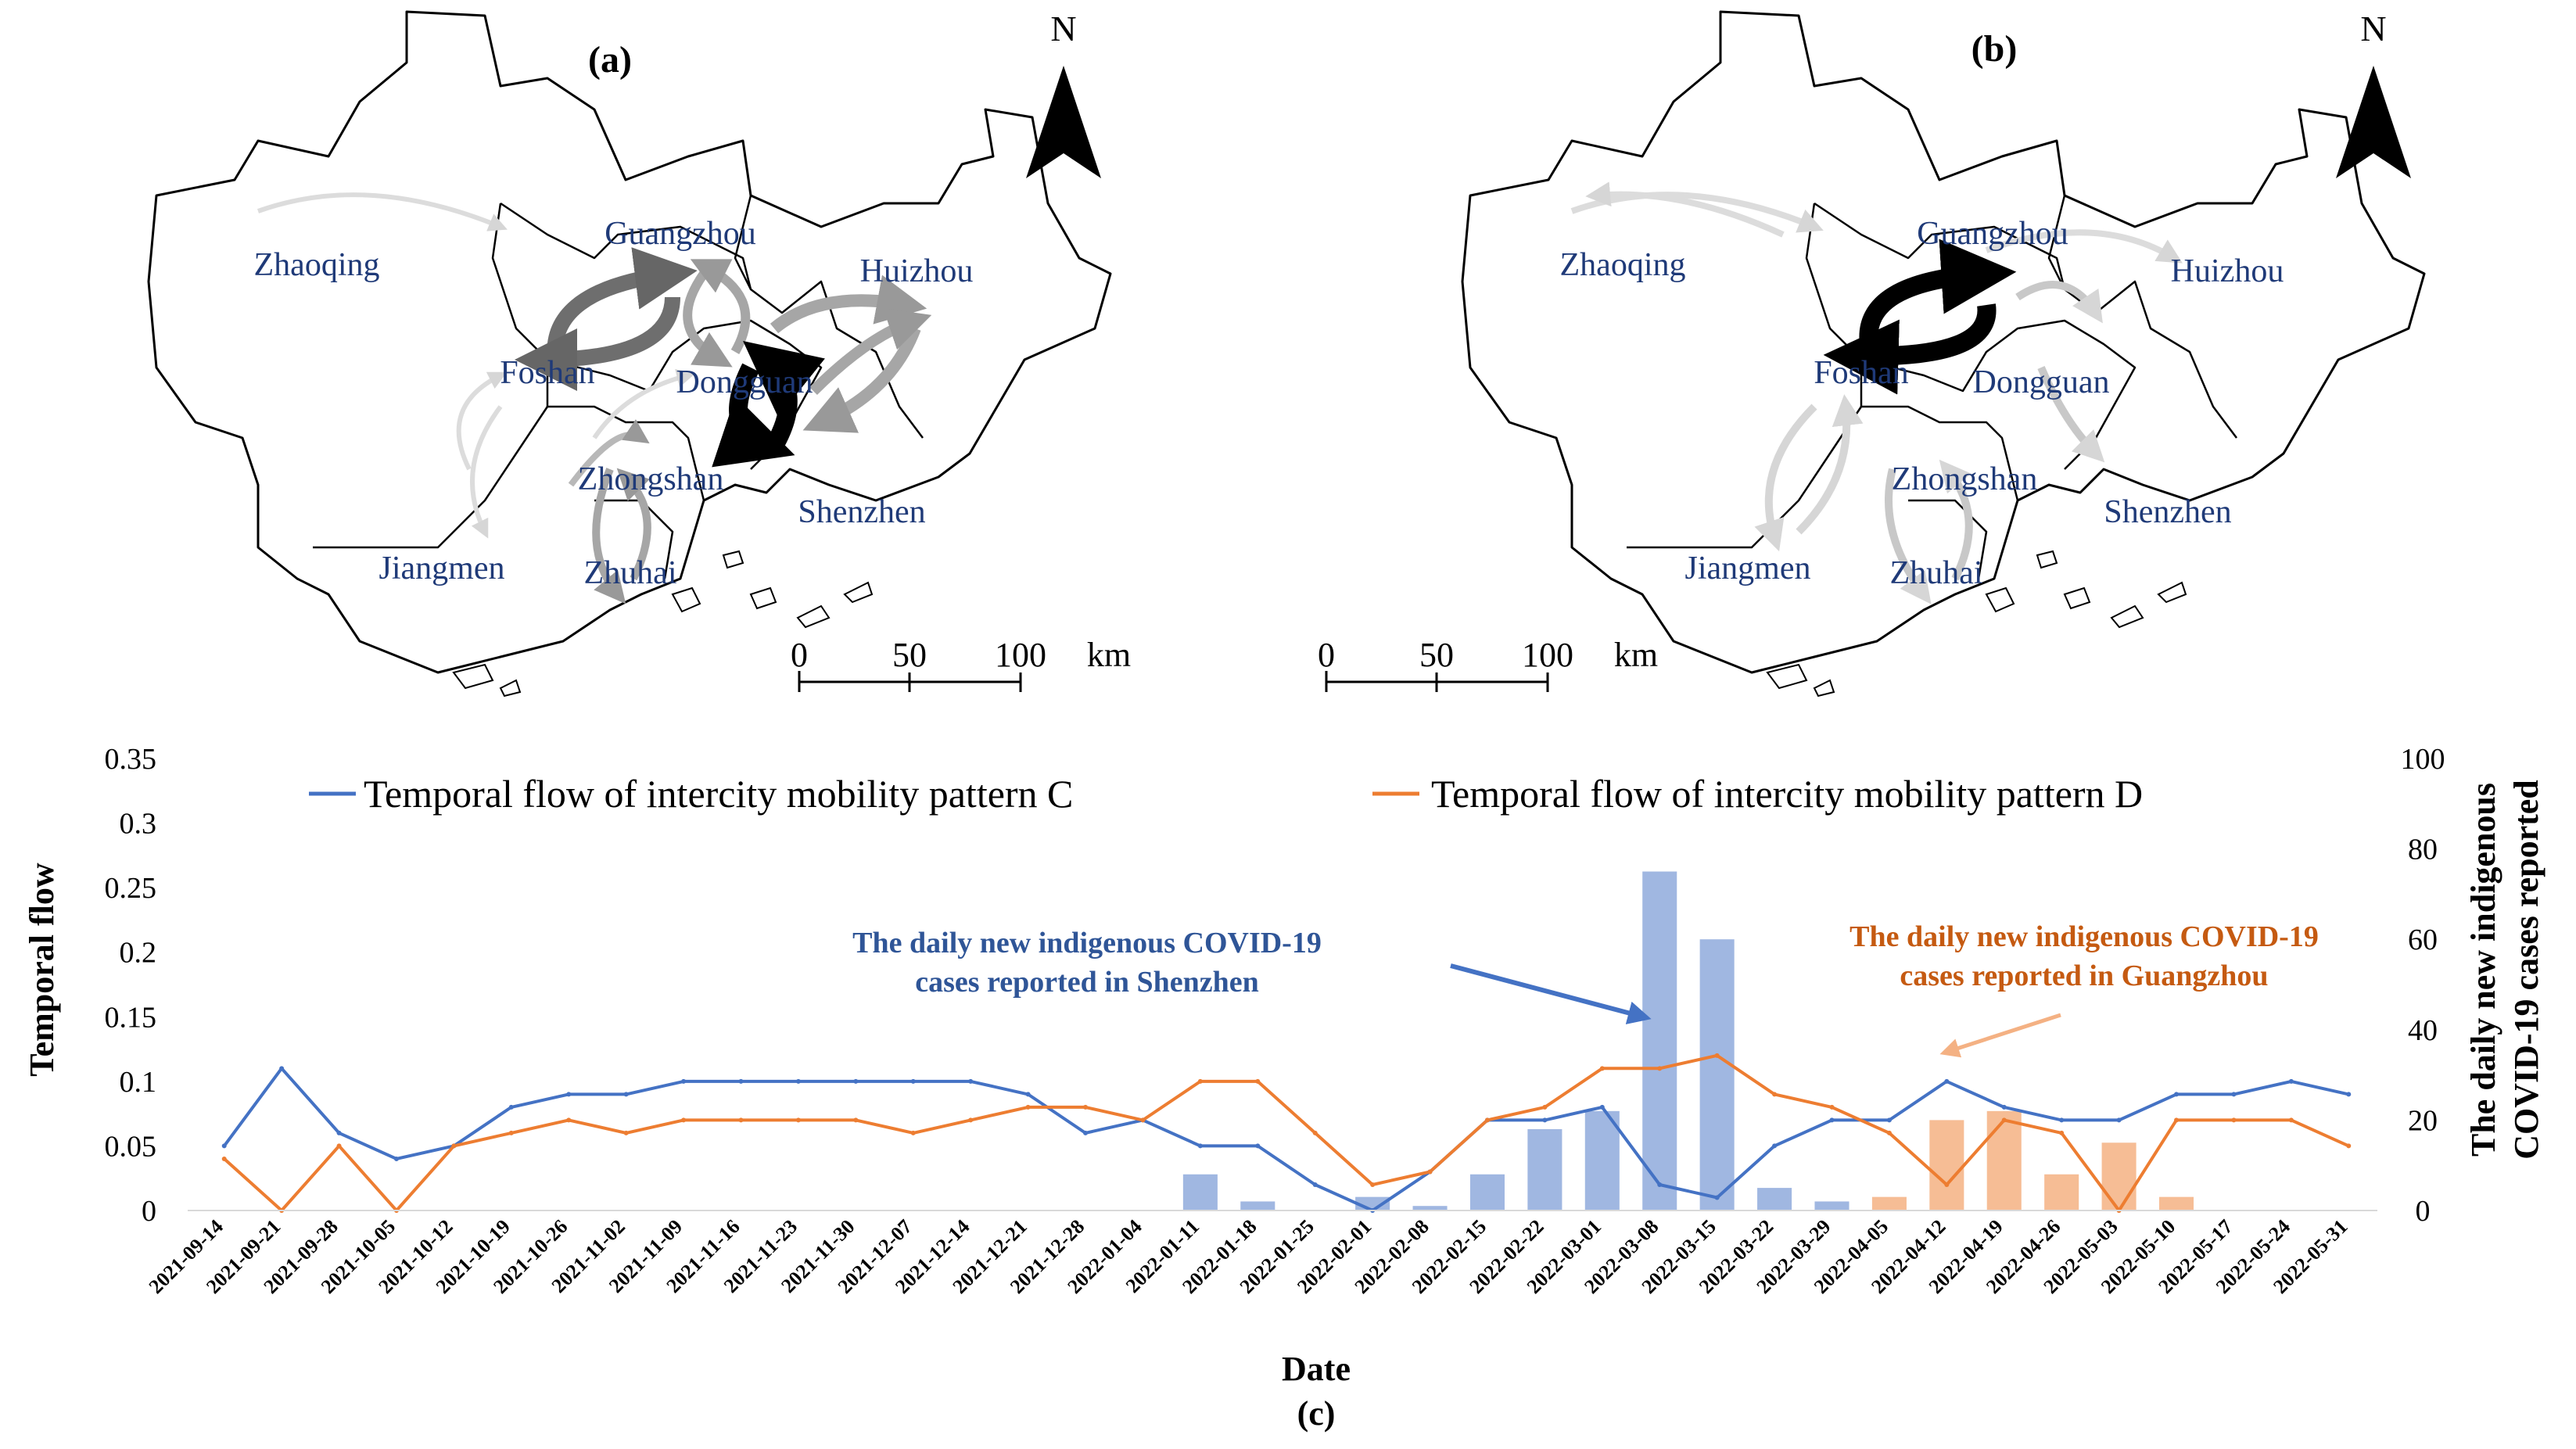 The image size is (2576, 1449). I want to click on city-label-guangzhou: Guangzhou, so click(680, 234).